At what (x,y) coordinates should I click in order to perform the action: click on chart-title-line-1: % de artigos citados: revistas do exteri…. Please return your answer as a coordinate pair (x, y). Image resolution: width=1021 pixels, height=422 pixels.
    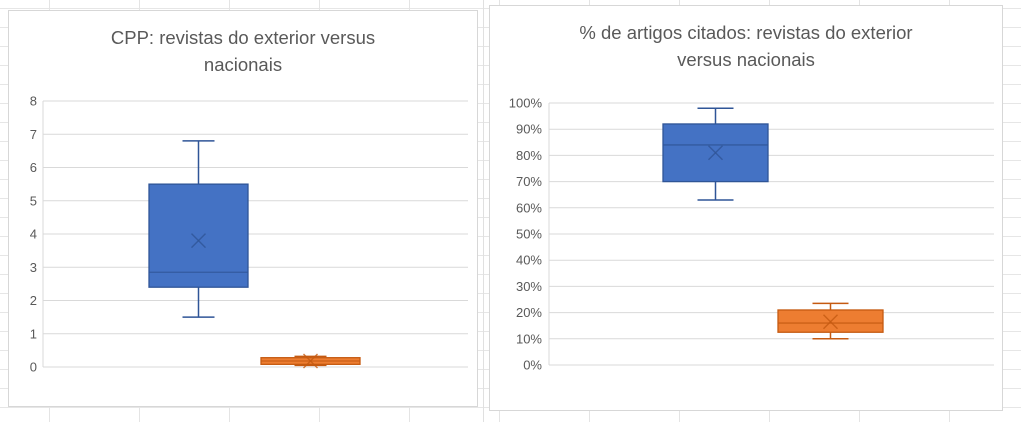
    Looking at the image, I should click on (746, 32).